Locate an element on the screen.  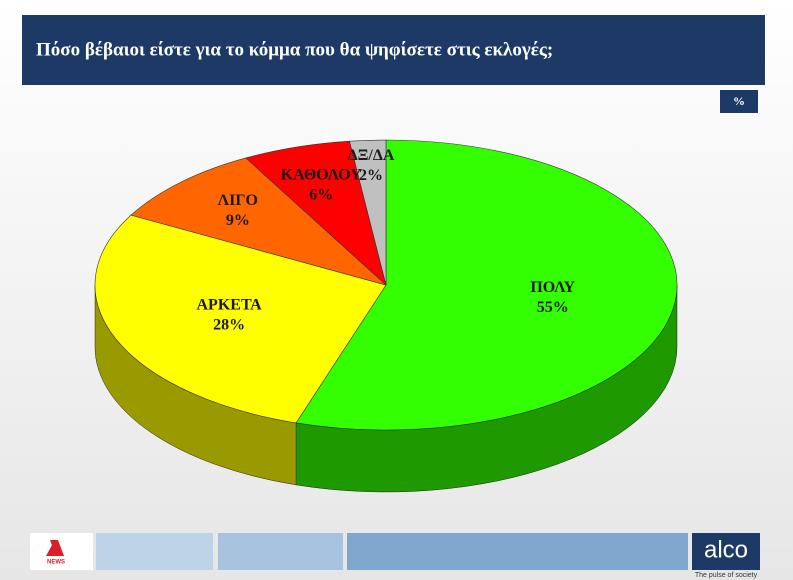
unit-label: % is located at coordinates (739, 101).